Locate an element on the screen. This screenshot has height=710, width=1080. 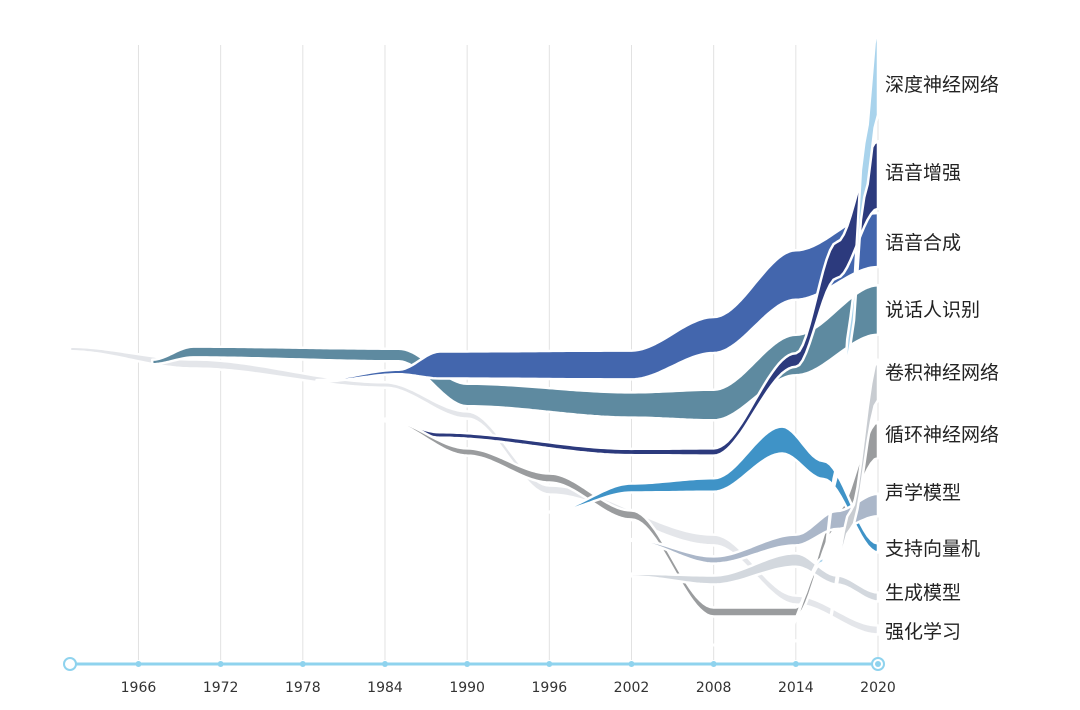
x-tick-label: 2014 is located at coordinates (796, 688).